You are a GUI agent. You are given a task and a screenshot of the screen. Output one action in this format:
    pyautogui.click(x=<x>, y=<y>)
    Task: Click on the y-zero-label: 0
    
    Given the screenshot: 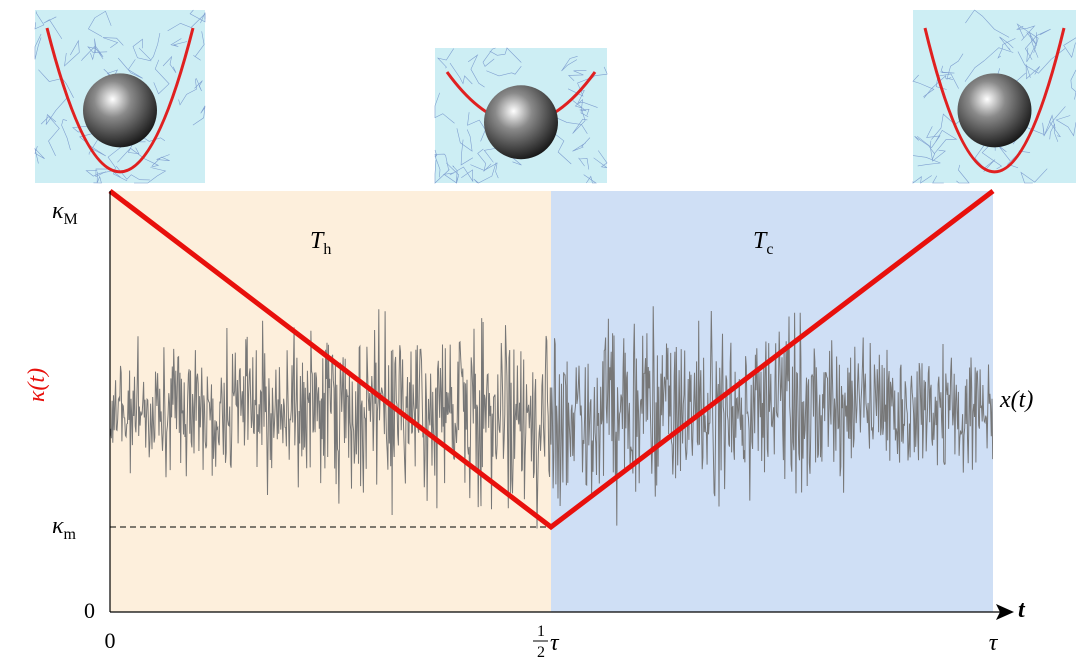 What is the action you would take?
    pyautogui.click(x=89, y=610)
    